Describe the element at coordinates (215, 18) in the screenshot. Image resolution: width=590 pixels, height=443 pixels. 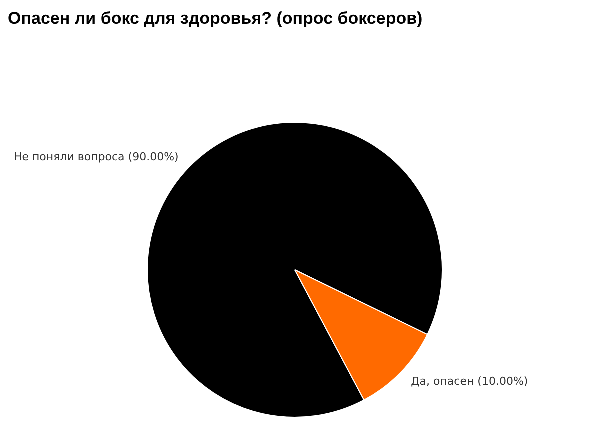
I see `chart-title: Опасен ли бокс для здоровья? (опрос боксеров)` at that location.